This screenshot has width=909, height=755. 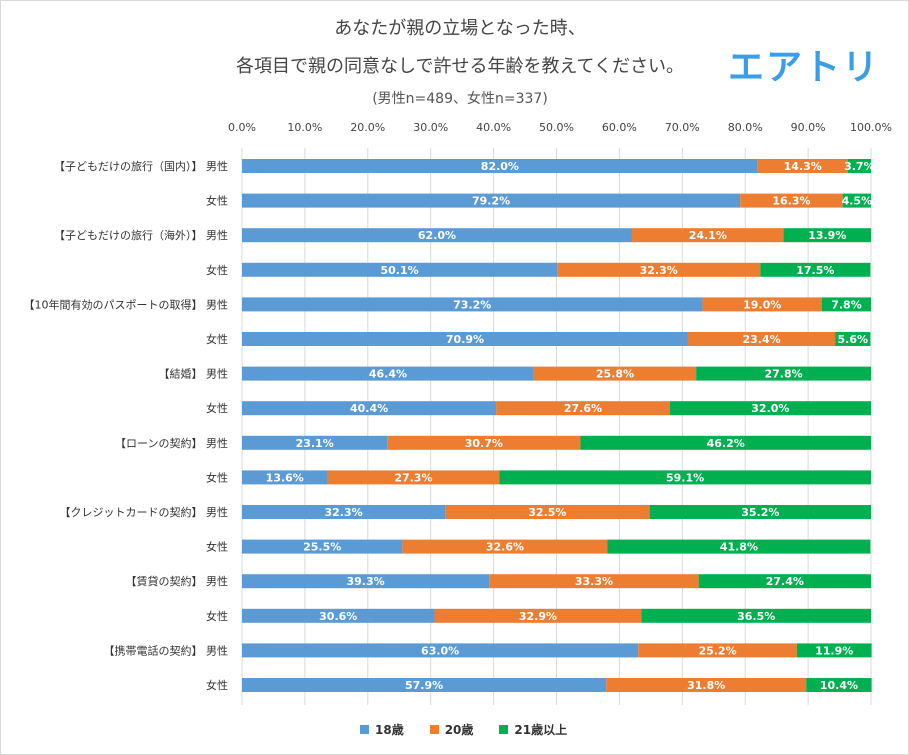 I want to click on row-label-5: 女性, so click(x=217, y=339).